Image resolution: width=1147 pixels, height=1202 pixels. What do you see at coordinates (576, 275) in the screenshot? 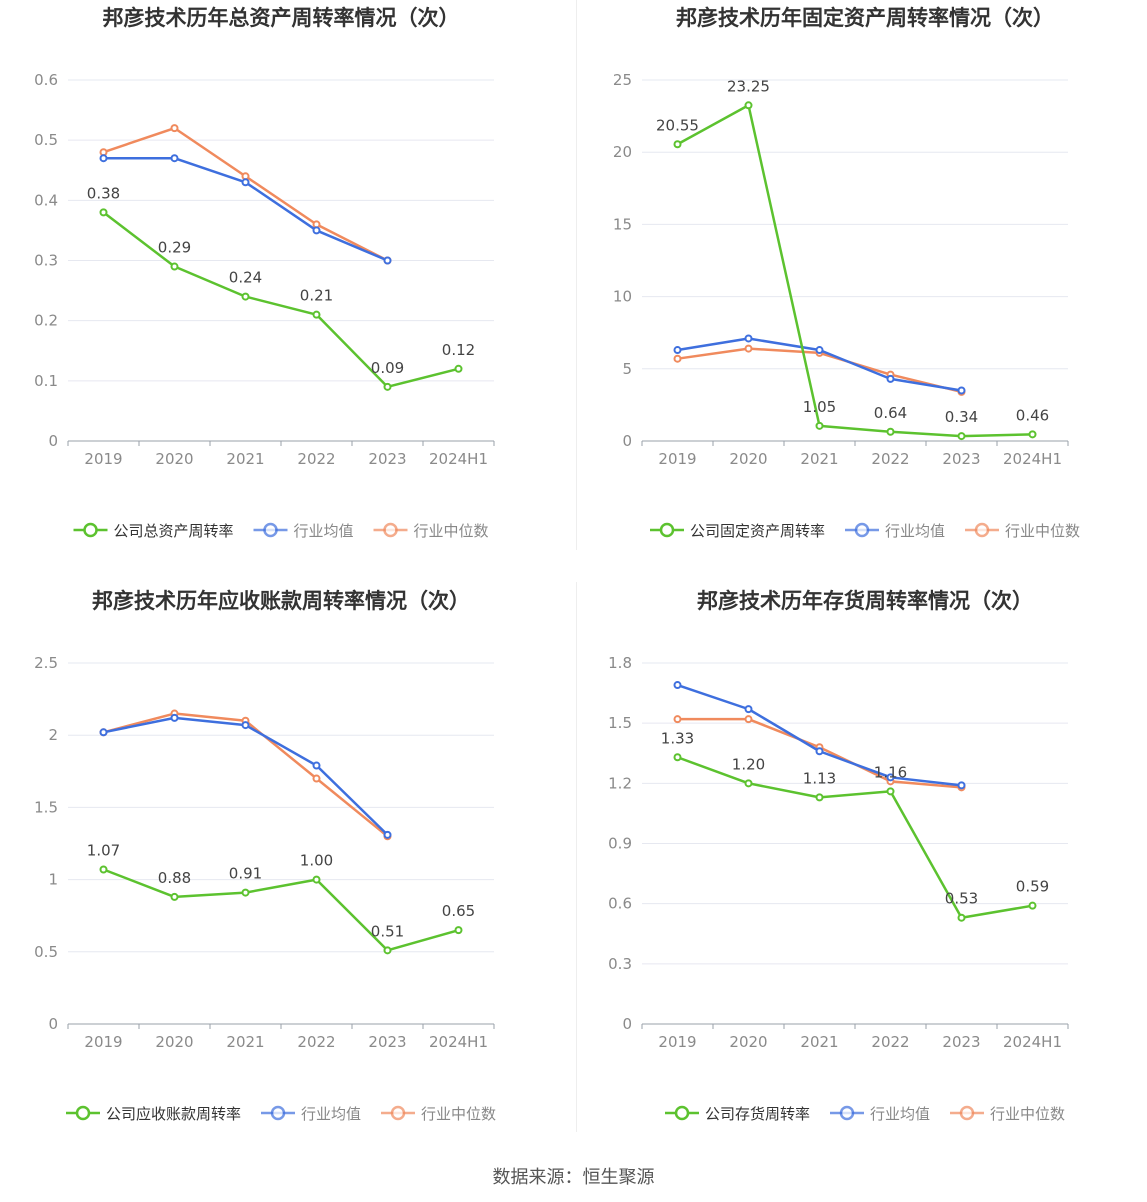
I see `panel-divider-top` at bounding box center [576, 275].